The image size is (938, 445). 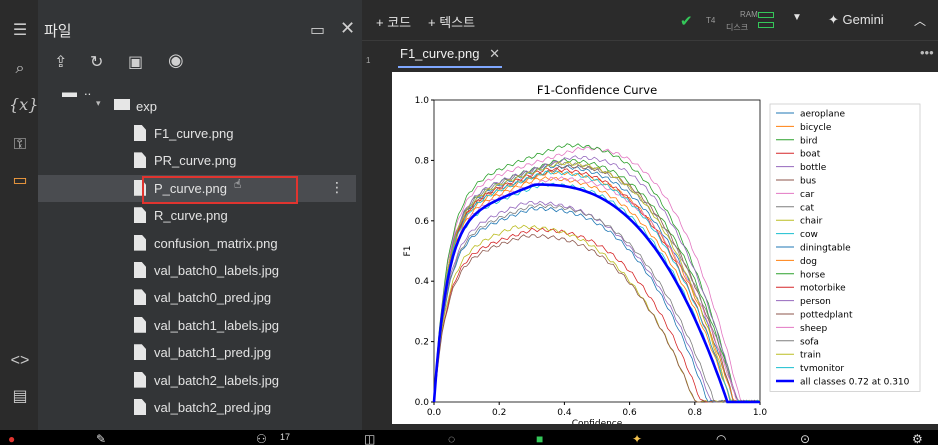 I want to click on key-icon: ⚿, so click(x=20, y=144).